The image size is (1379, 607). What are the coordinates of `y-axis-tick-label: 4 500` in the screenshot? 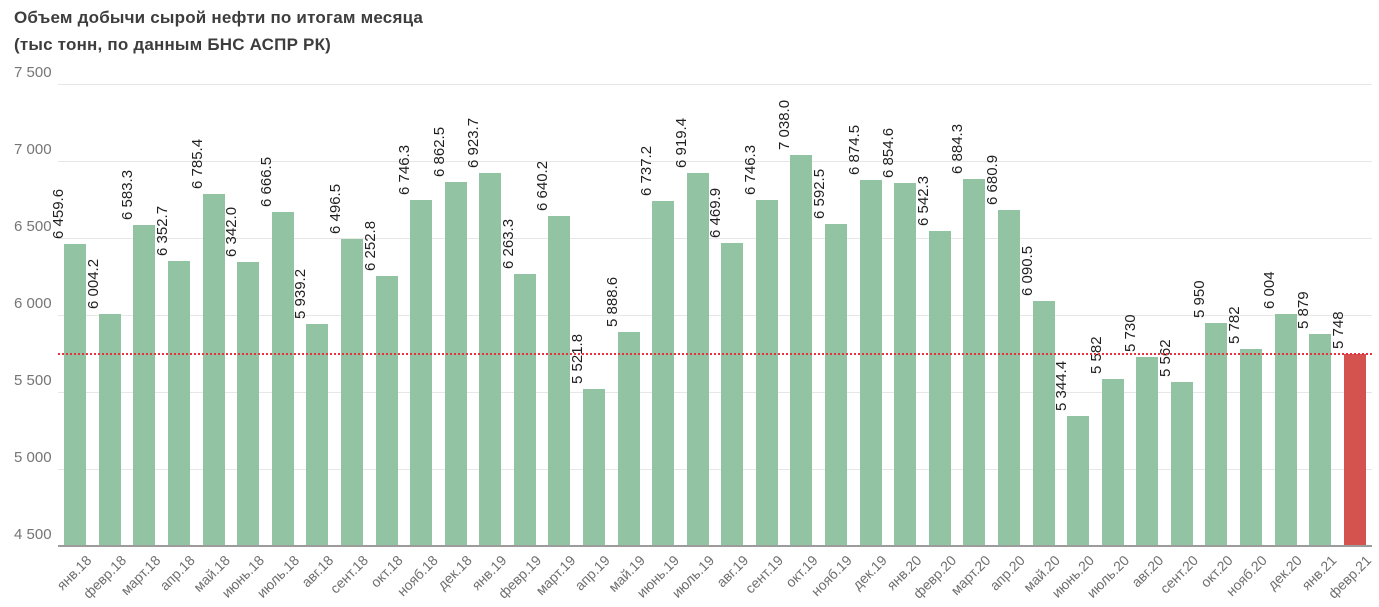 It's located at (33, 534).